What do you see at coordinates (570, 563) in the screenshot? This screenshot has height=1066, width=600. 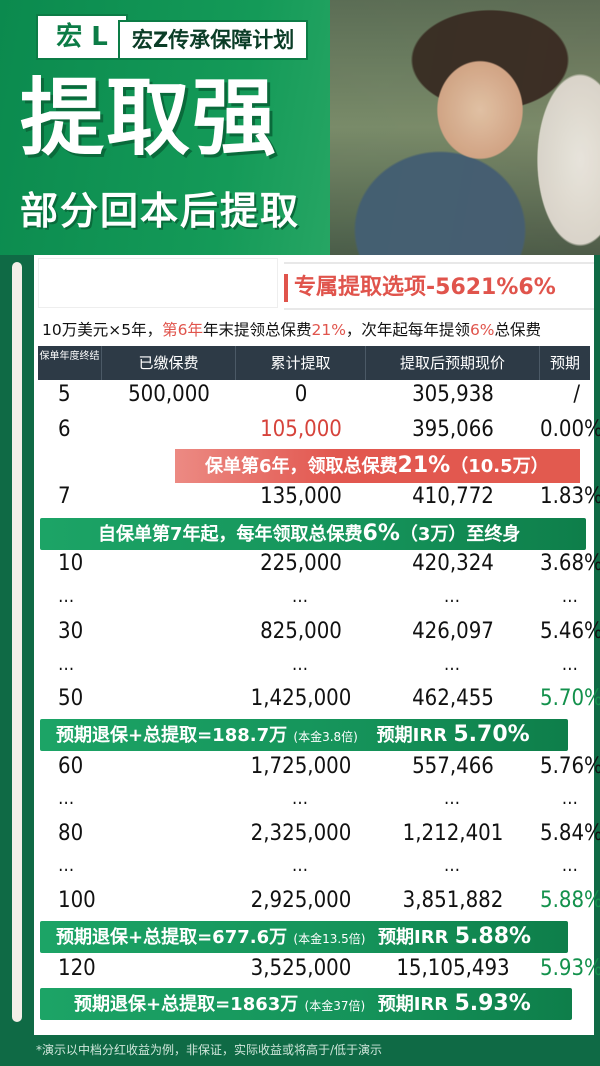 I see `cell-irr: 3.68%` at bounding box center [570, 563].